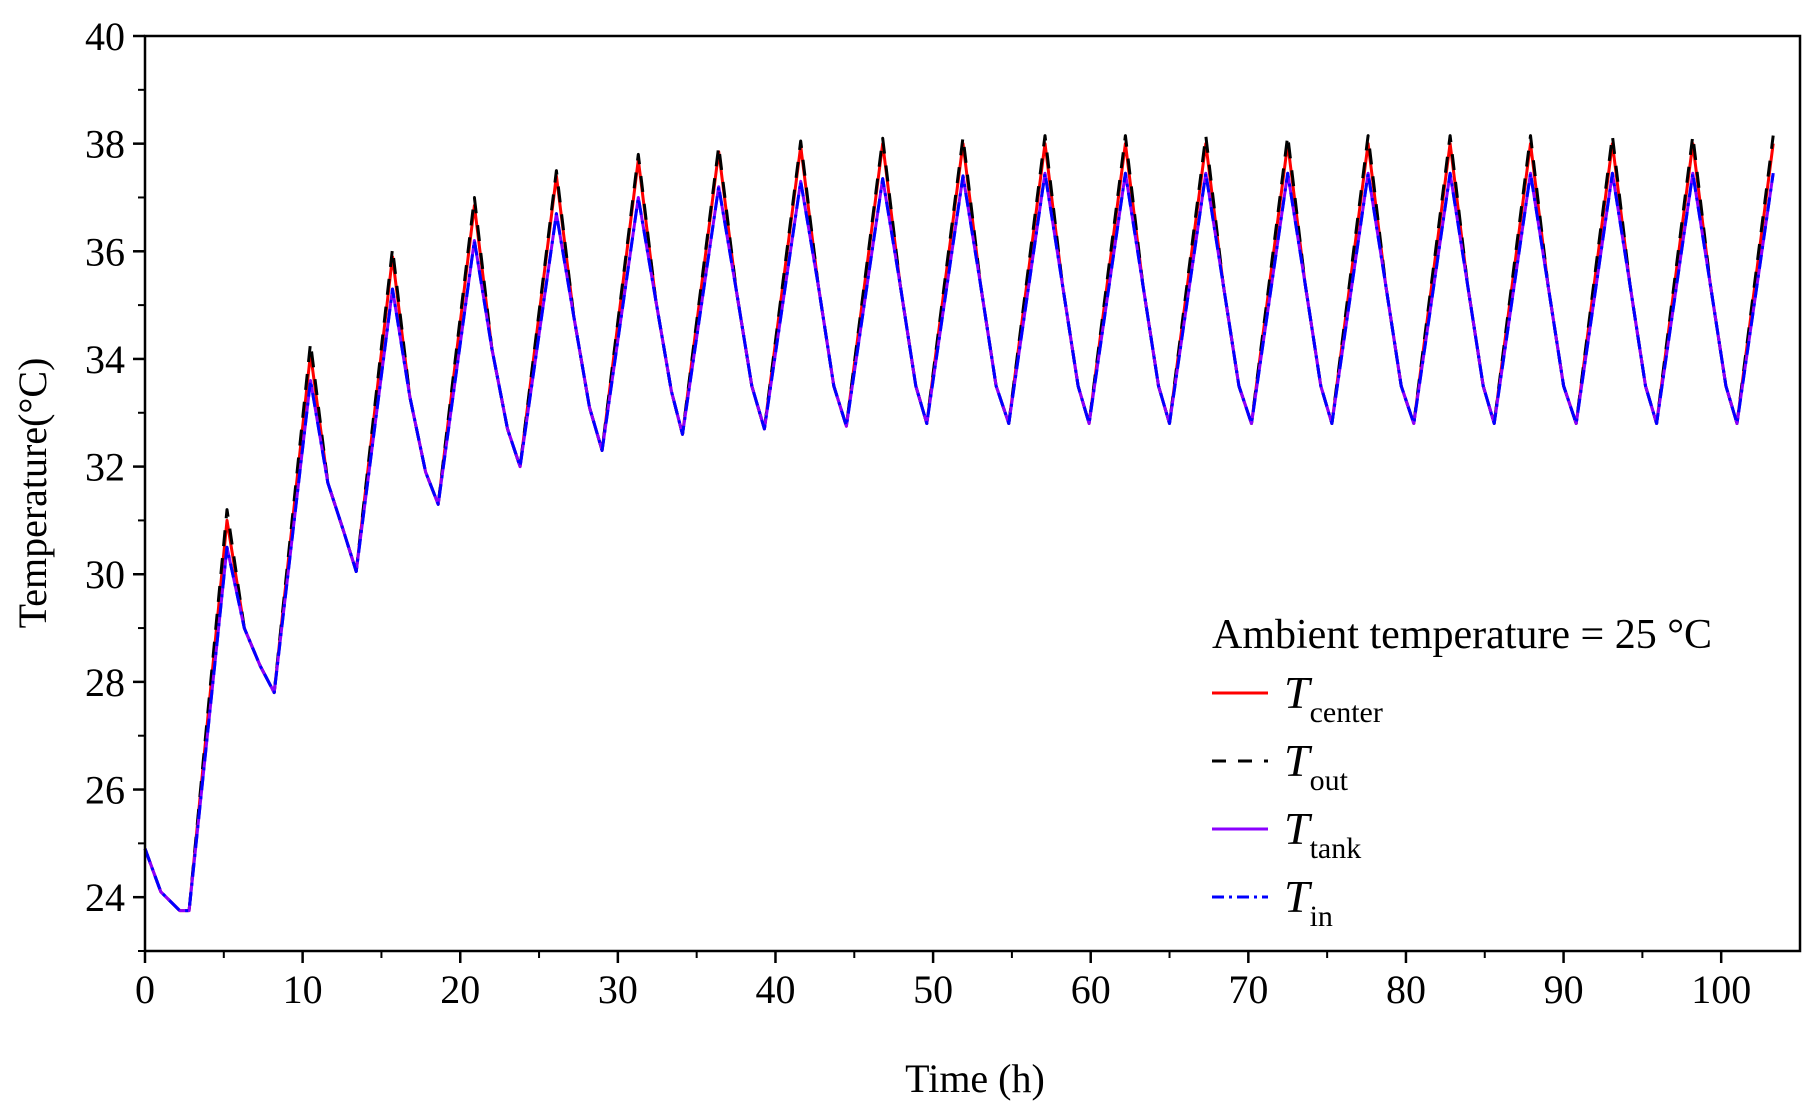 The height and width of the screenshot is (1111, 1811). Describe the element at coordinates (1322, 834) in the screenshot. I see `legend-label: Ttank` at that location.